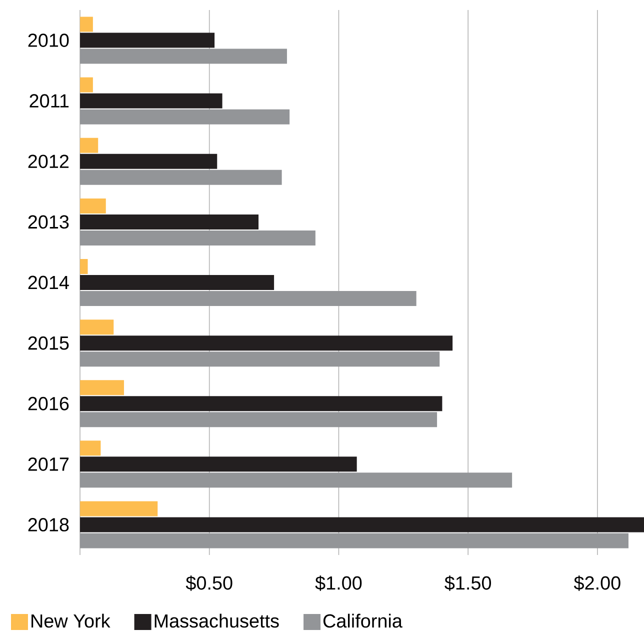  Describe the element at coordinates (48, 161) in the screenshot. I see `y-tick-label: 2012` at that location.